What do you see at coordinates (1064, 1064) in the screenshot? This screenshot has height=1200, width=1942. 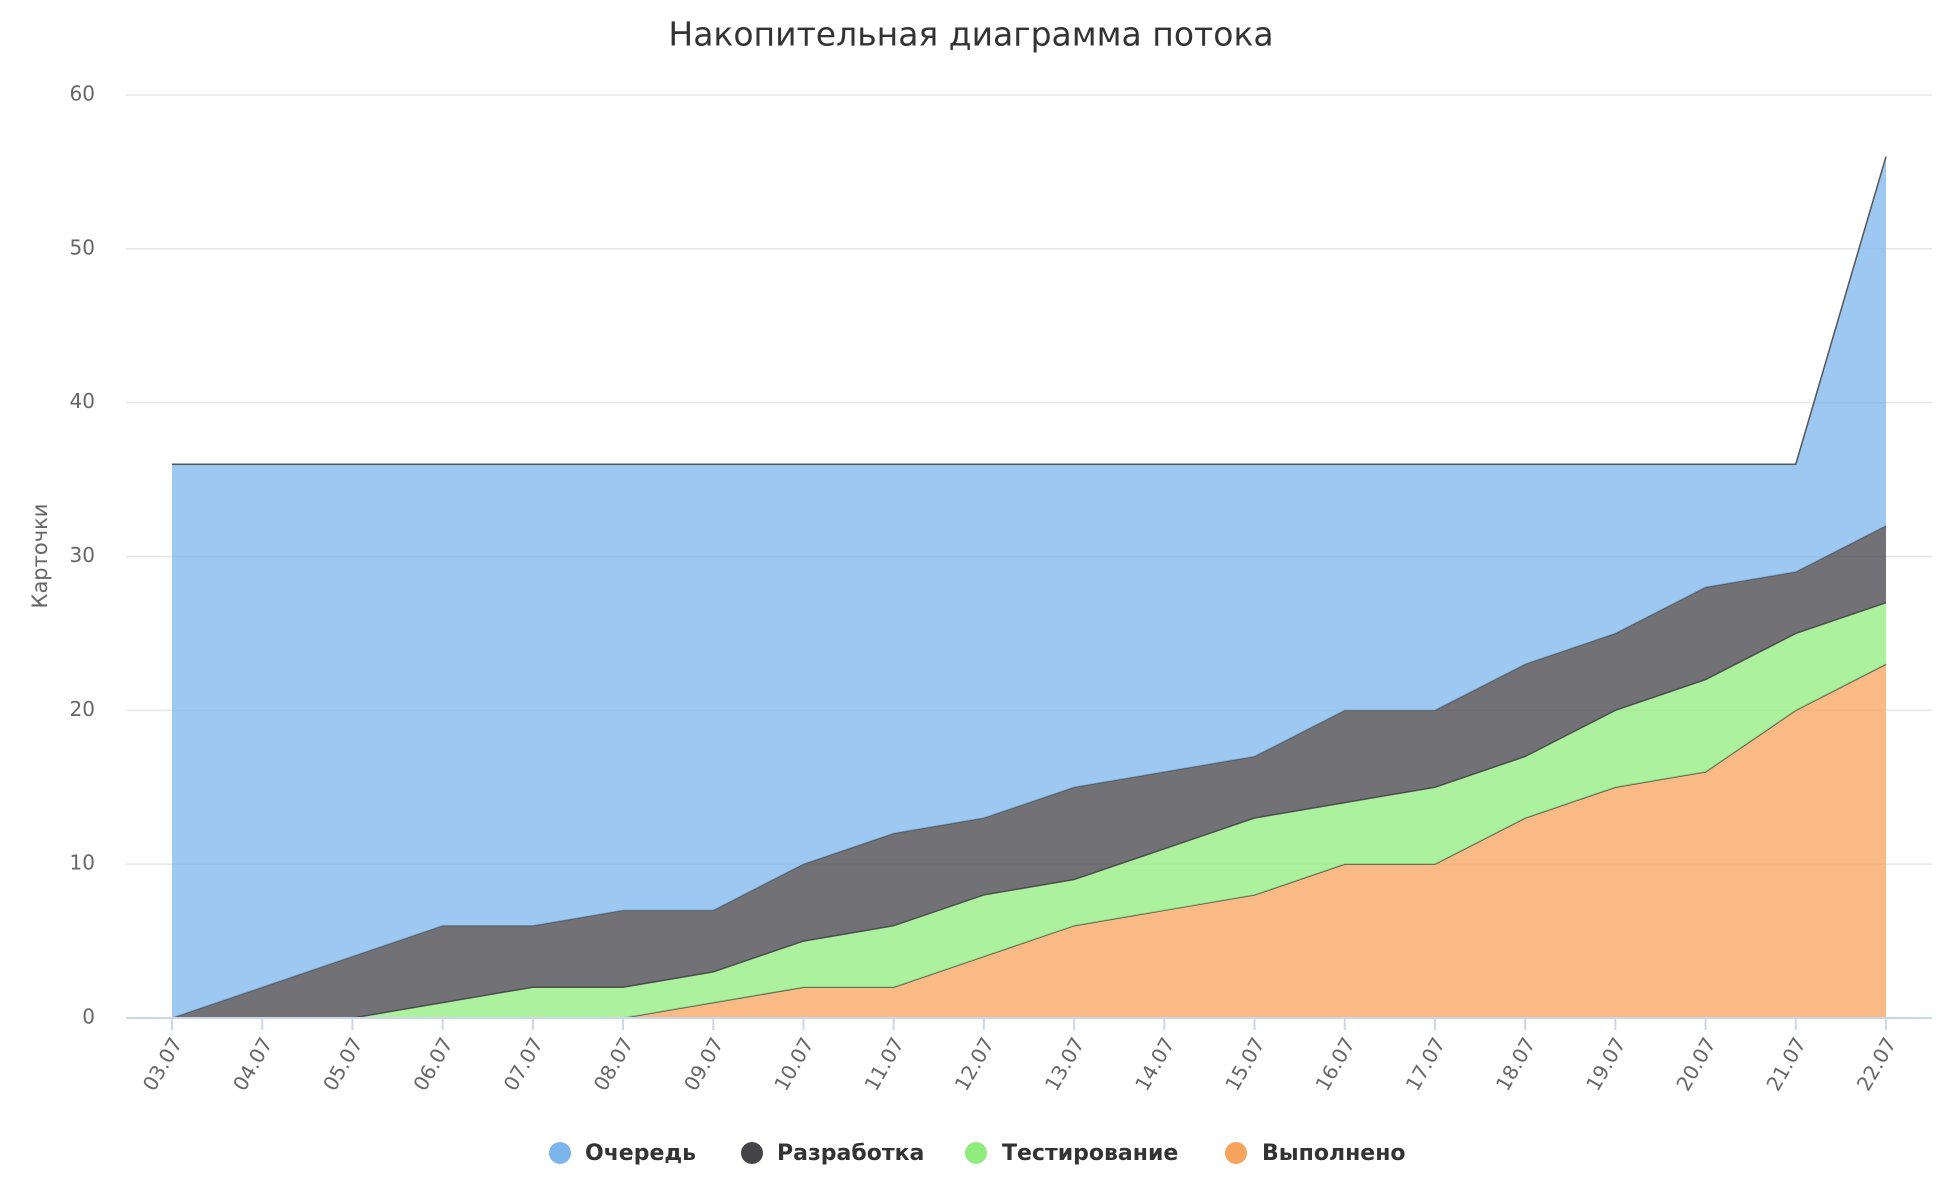 I see `x-tick-label: 13.07` at bounding box center [1064, 1064].